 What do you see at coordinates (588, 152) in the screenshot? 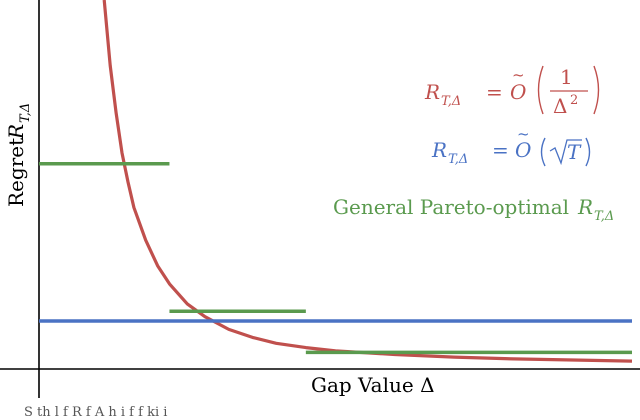
I see `legend-blue-rparen` at bounding box center [588, 152].